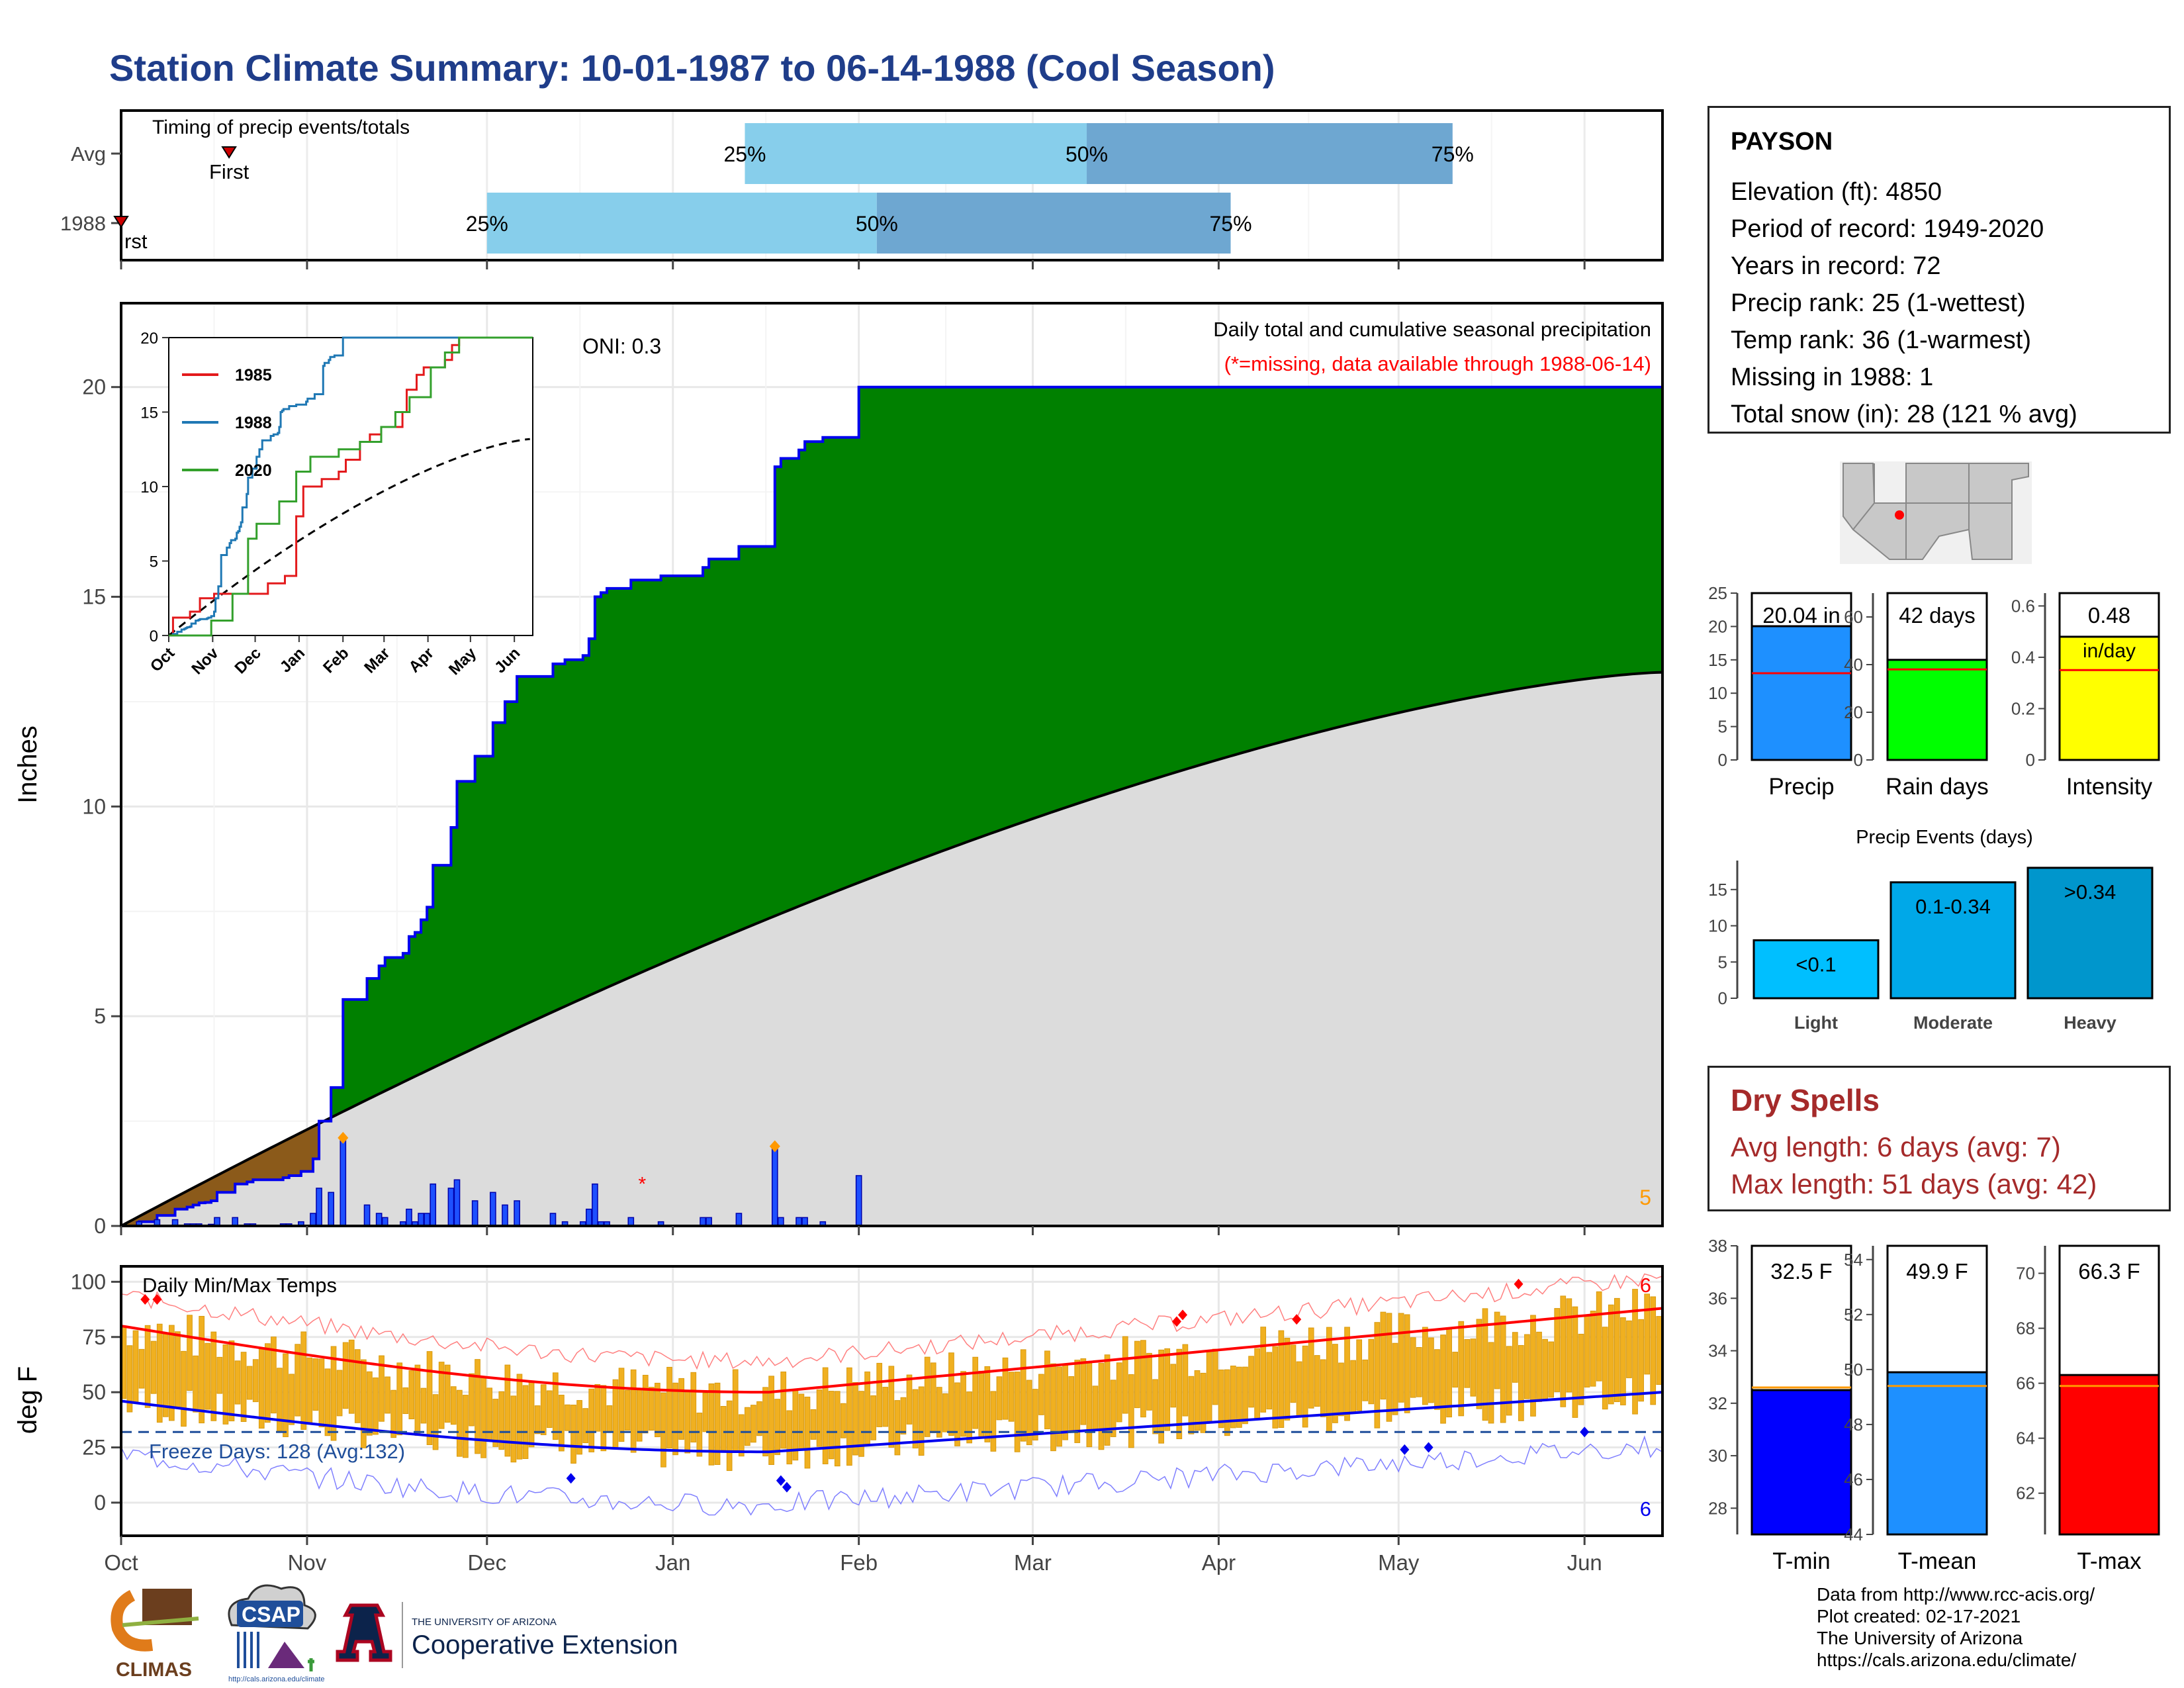 The height and width of the screenshot is (1688, 2184). Describe the element at coordinates (253, 375) in the screenshot. I see `inset-legend-label: 1985` at that location.